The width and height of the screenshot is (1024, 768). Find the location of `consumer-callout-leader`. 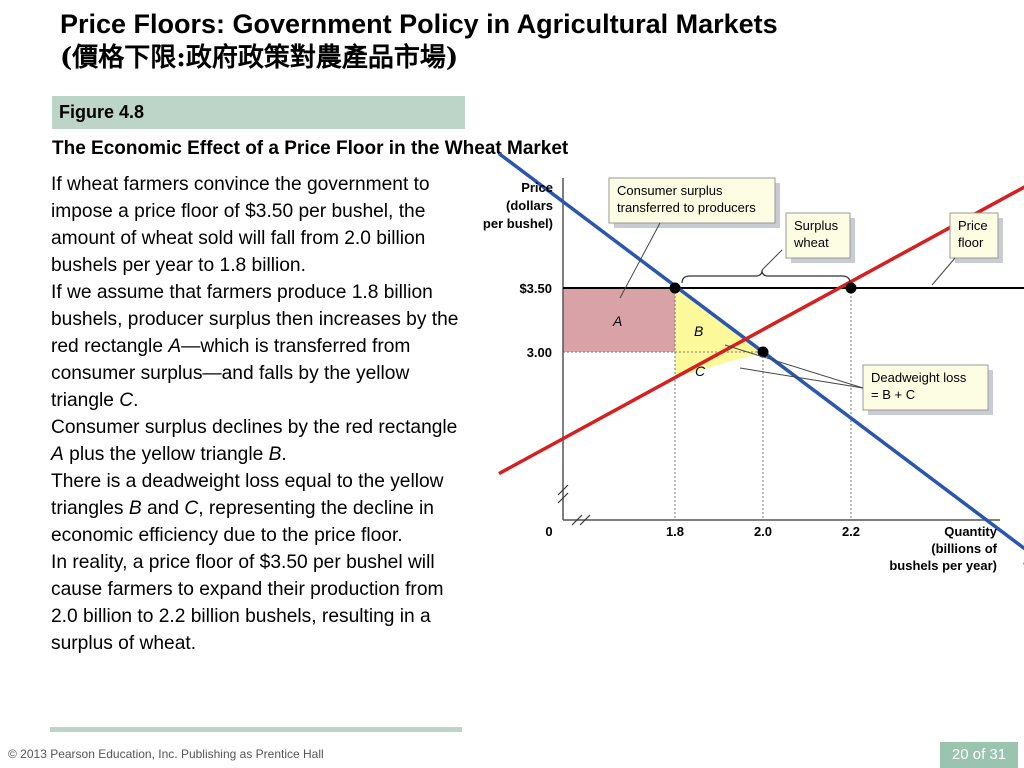

consumer-callout-leader is located at coordinates (640, 260).